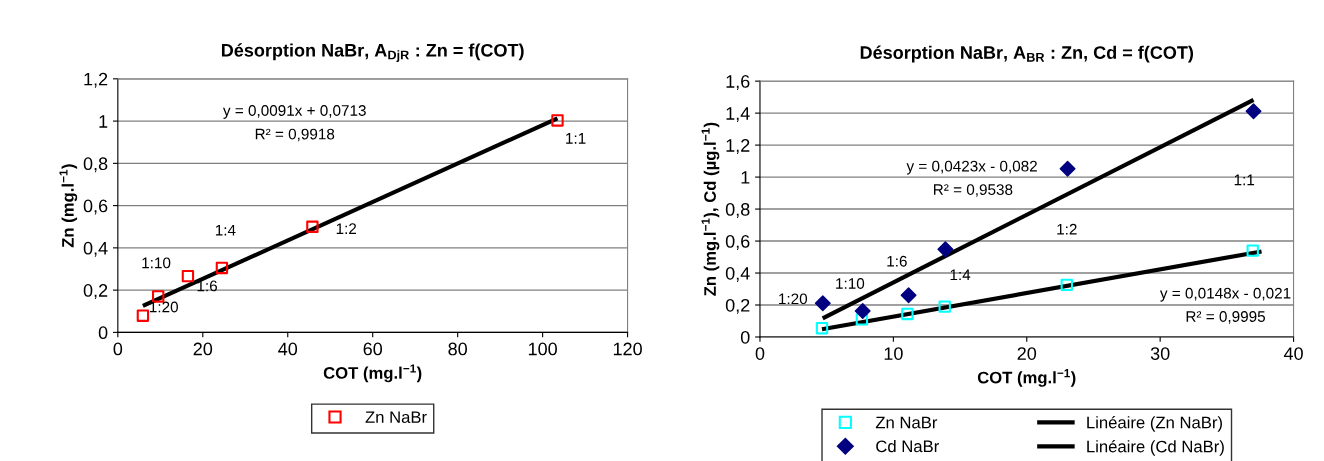 This screenshot has width=1324, height=461. I want to click on annotation: R² = 0,9995, so click(1226, 317).